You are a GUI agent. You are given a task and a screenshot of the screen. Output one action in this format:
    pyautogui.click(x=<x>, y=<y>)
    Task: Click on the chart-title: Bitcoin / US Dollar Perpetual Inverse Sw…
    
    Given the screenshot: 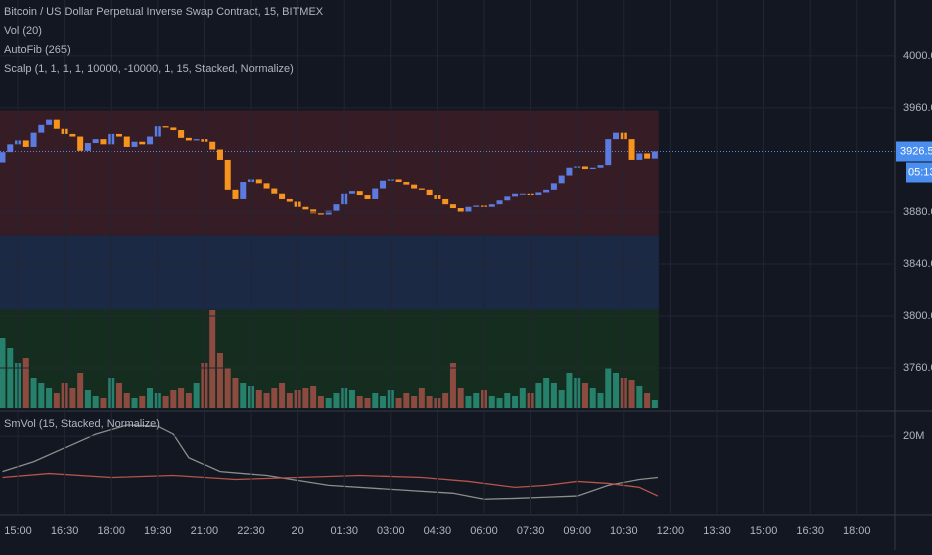 What is the action you would take?
    pyautogui.click(x=164, y=12)
    